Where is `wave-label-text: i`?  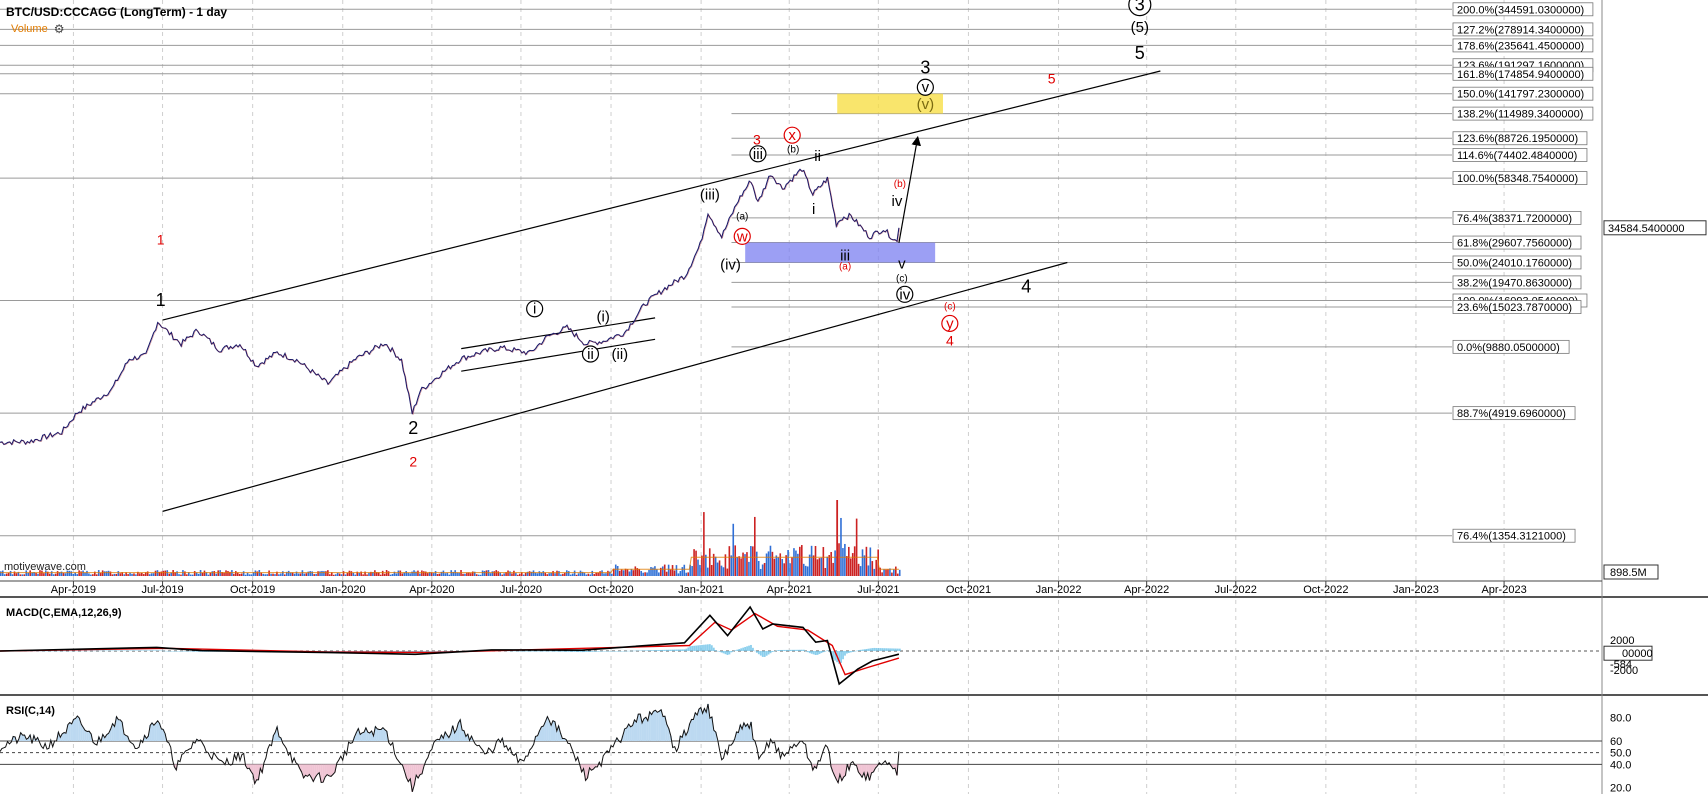
wave-label-text: i is located at coordinates (813, 209).